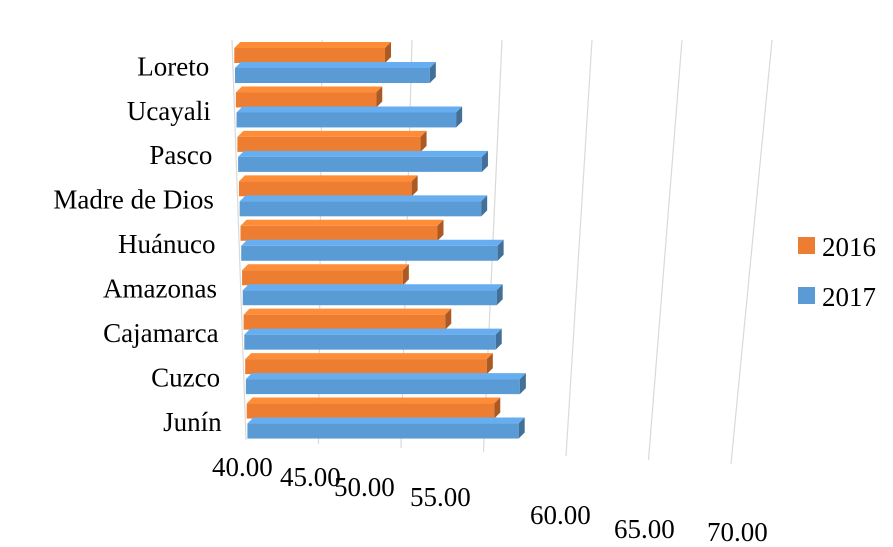 This screenshot has width=893, height=547. Describe the element at coordinates (310, 477) in the screenshot. I see `tick-label: 45.00` at that location.